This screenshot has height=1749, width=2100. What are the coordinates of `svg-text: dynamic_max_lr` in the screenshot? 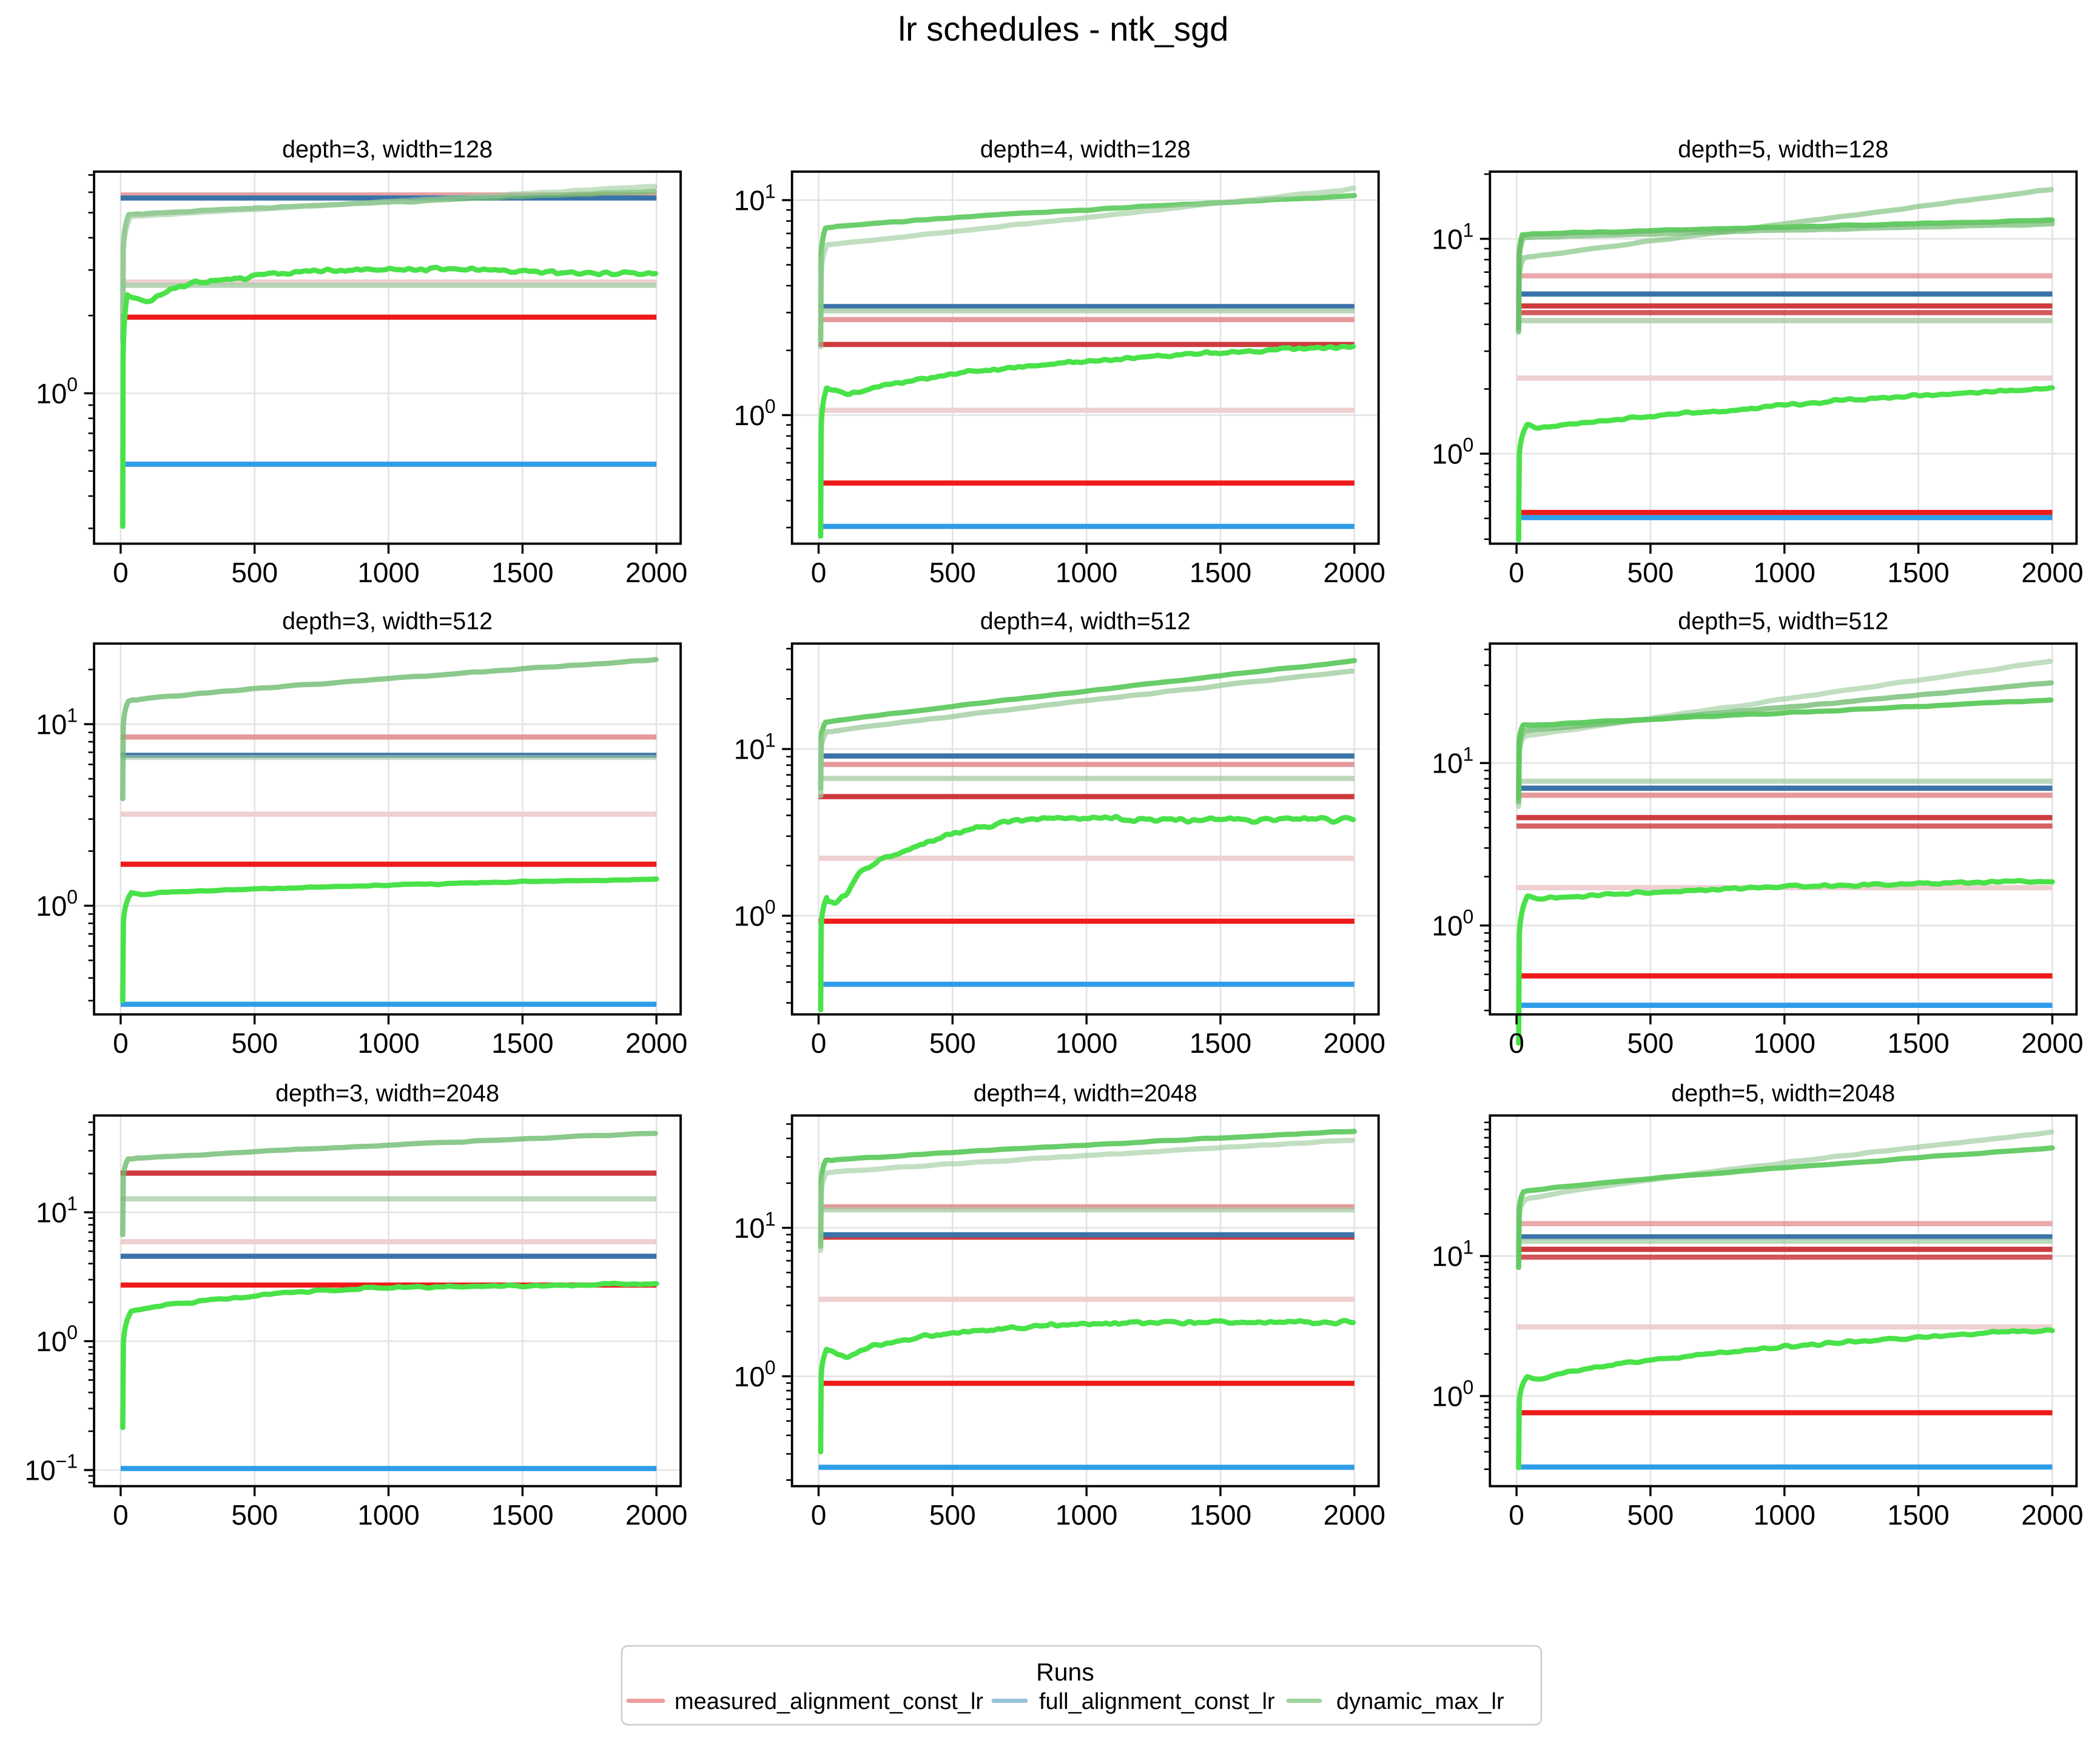 It's located at (1420, 1701).